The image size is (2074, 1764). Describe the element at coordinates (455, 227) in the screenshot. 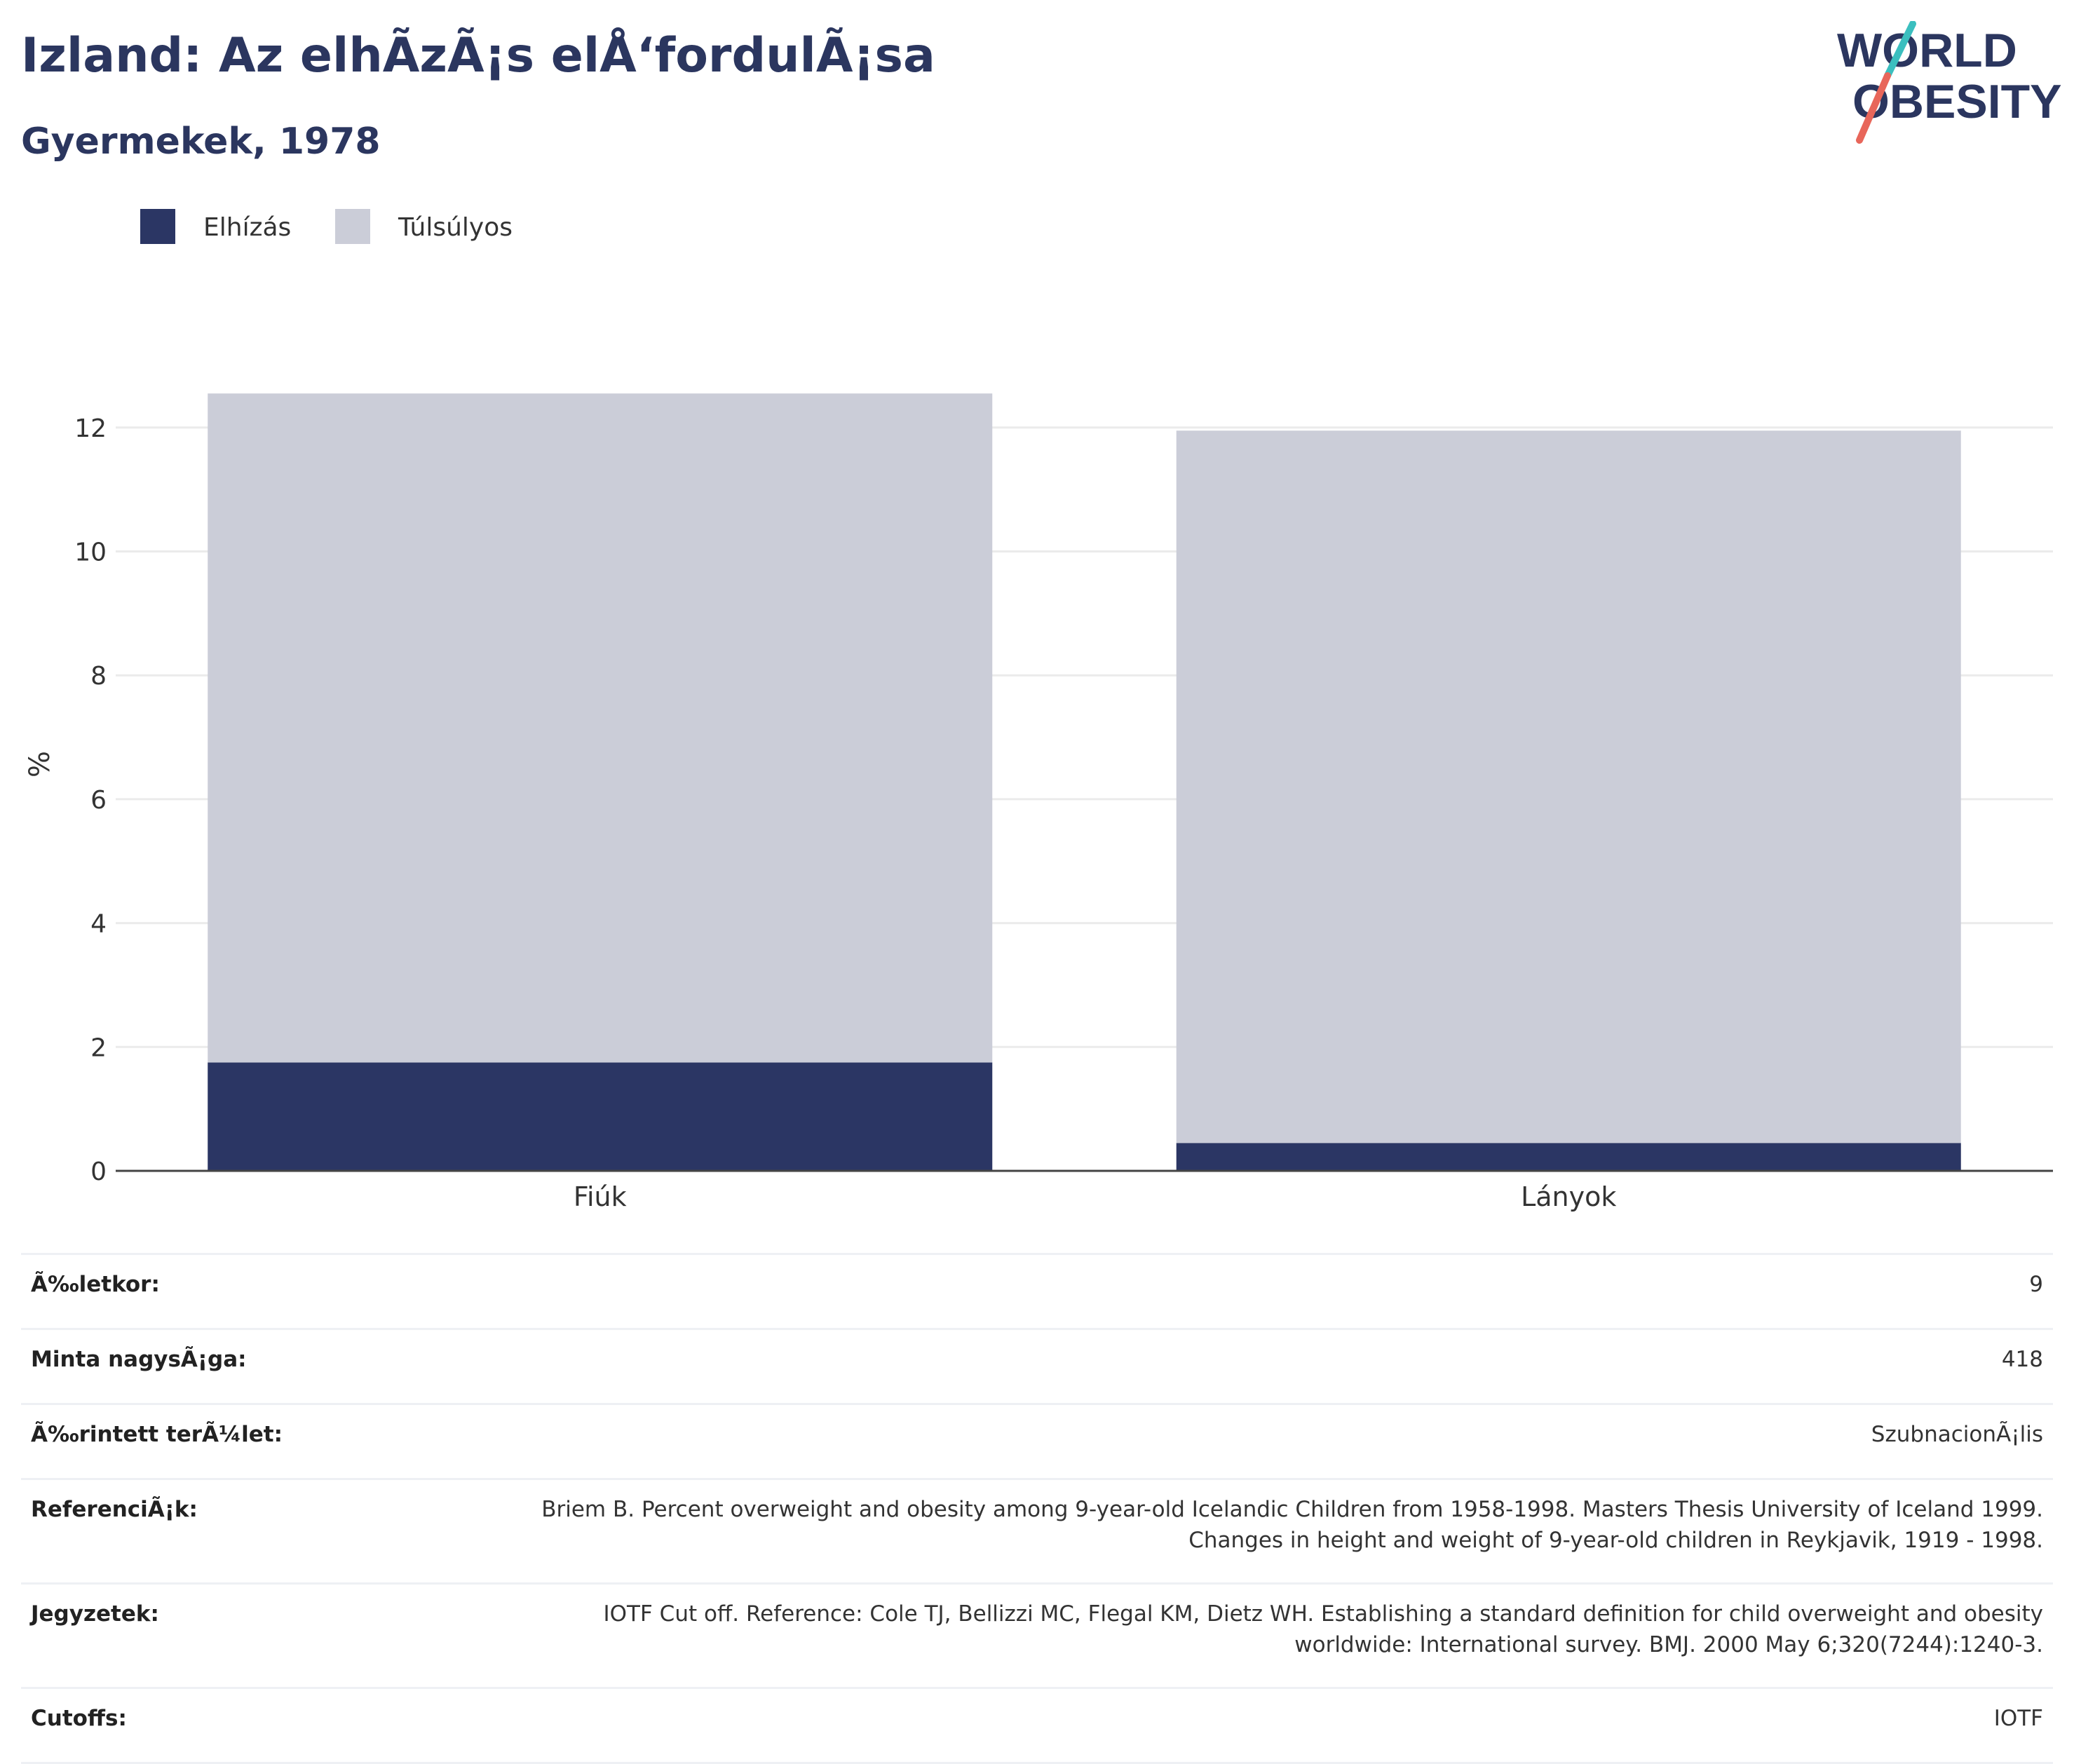

I see `legend-label-overweight: Túlsúlyos` at that location.